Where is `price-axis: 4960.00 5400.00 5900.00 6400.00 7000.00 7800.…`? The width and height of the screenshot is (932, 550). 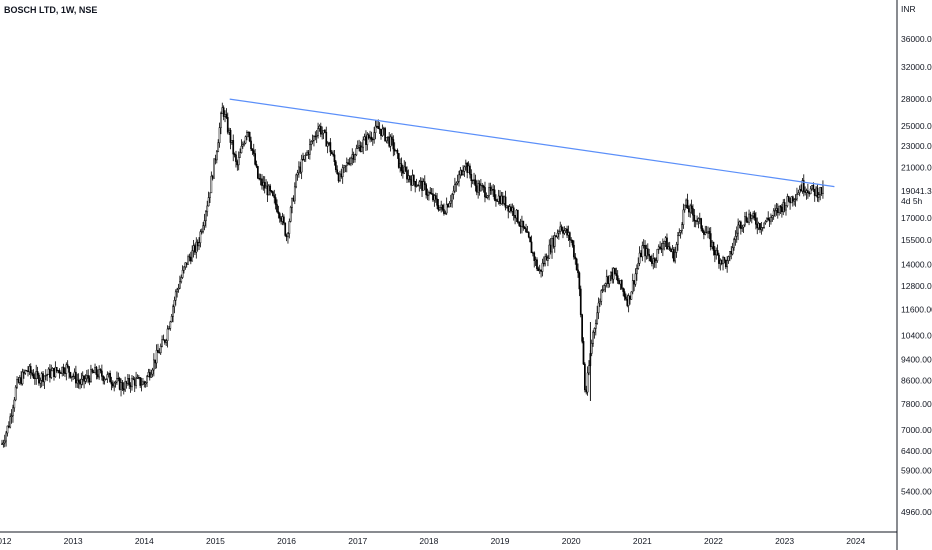
price-axis: 4960.00 5400.00 5900.00 6400.00 7000.00 7800.… is located at coordinates (916, 275).